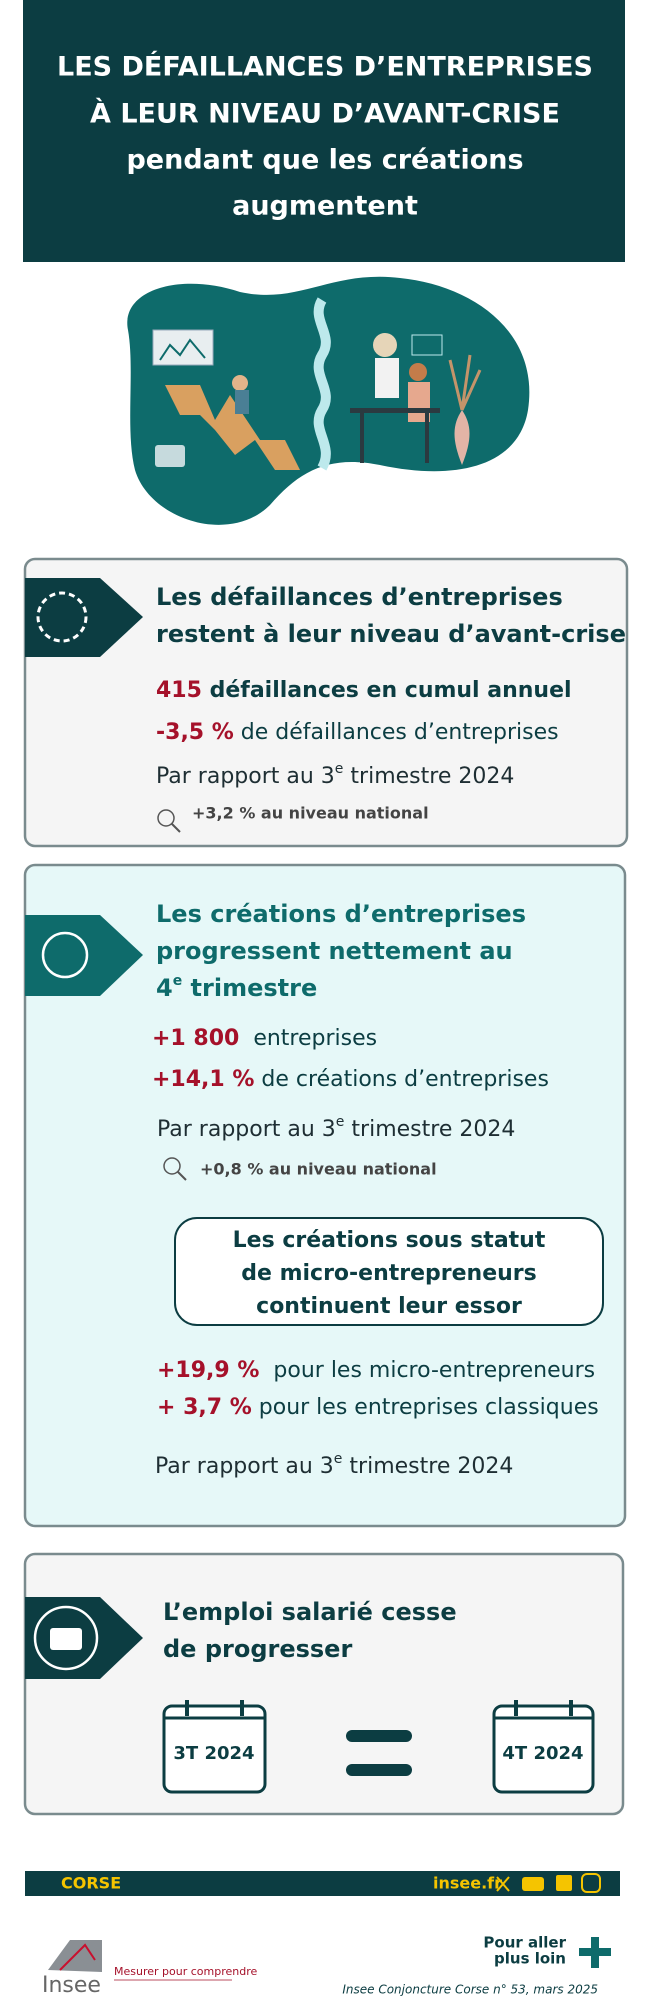  What do you see at coordinates (308, 1038) in the screenshot?
I see `stat-text: entreprises` at bounding box center [308, 1038].